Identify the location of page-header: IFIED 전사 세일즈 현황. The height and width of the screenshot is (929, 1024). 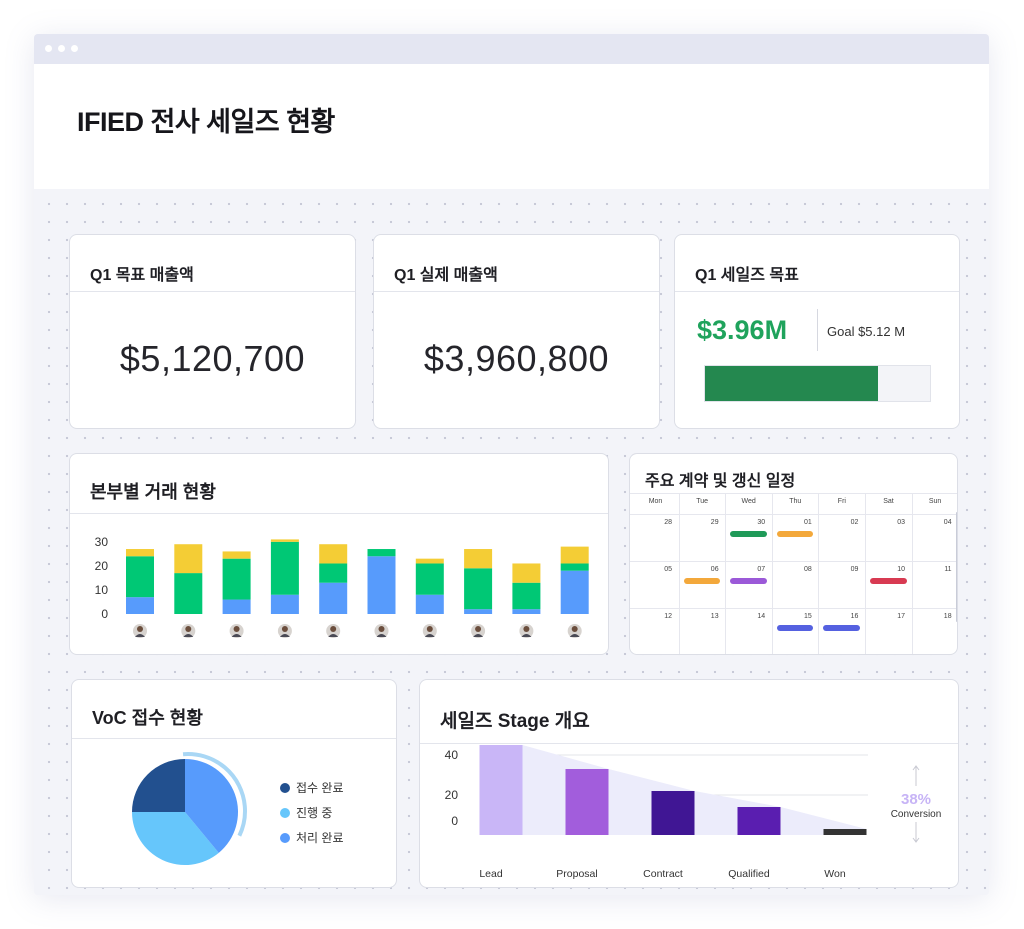
(511, 126).